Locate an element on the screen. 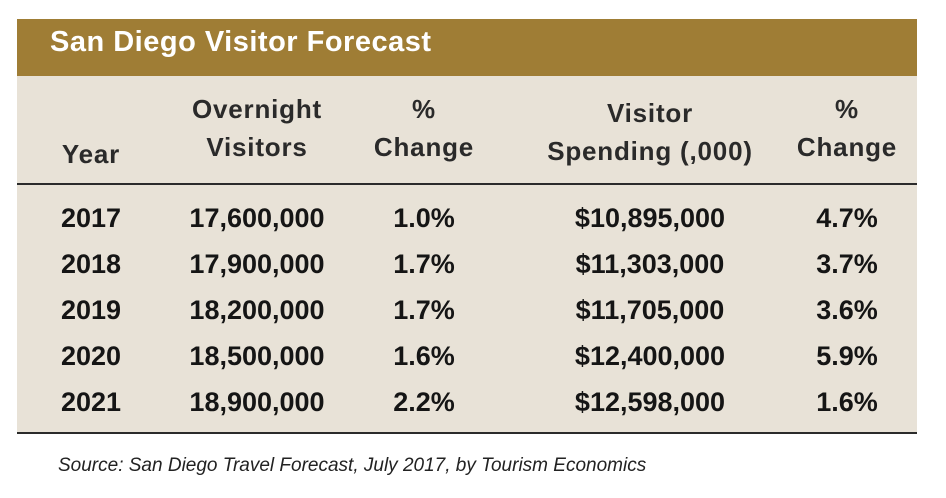 This screenshot has height=498, width=946. visitors-cell: 18,200,000 is located at coordinates (257, 310).